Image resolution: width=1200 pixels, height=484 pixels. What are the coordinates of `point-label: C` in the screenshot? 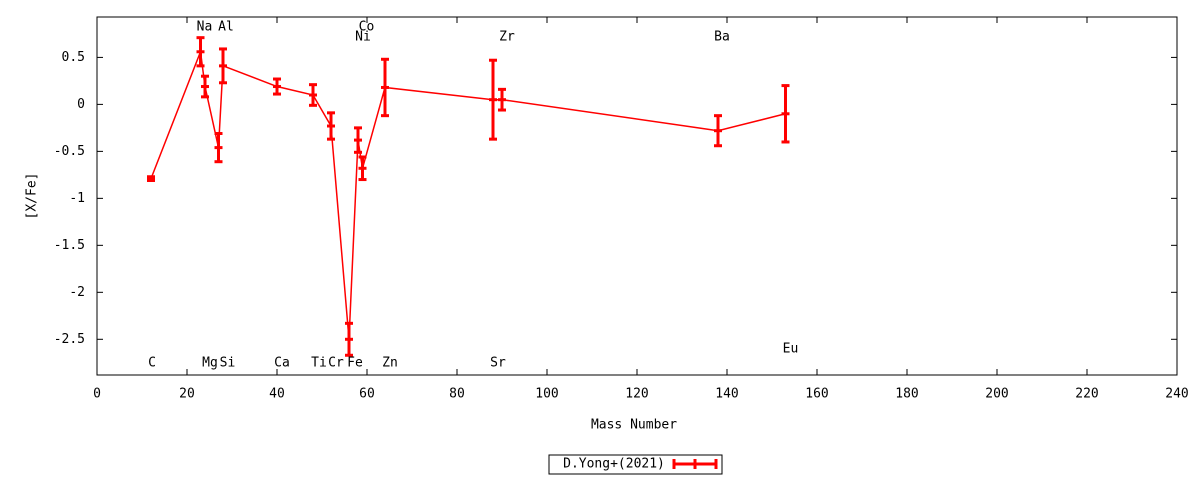 It's located at (152, 363).